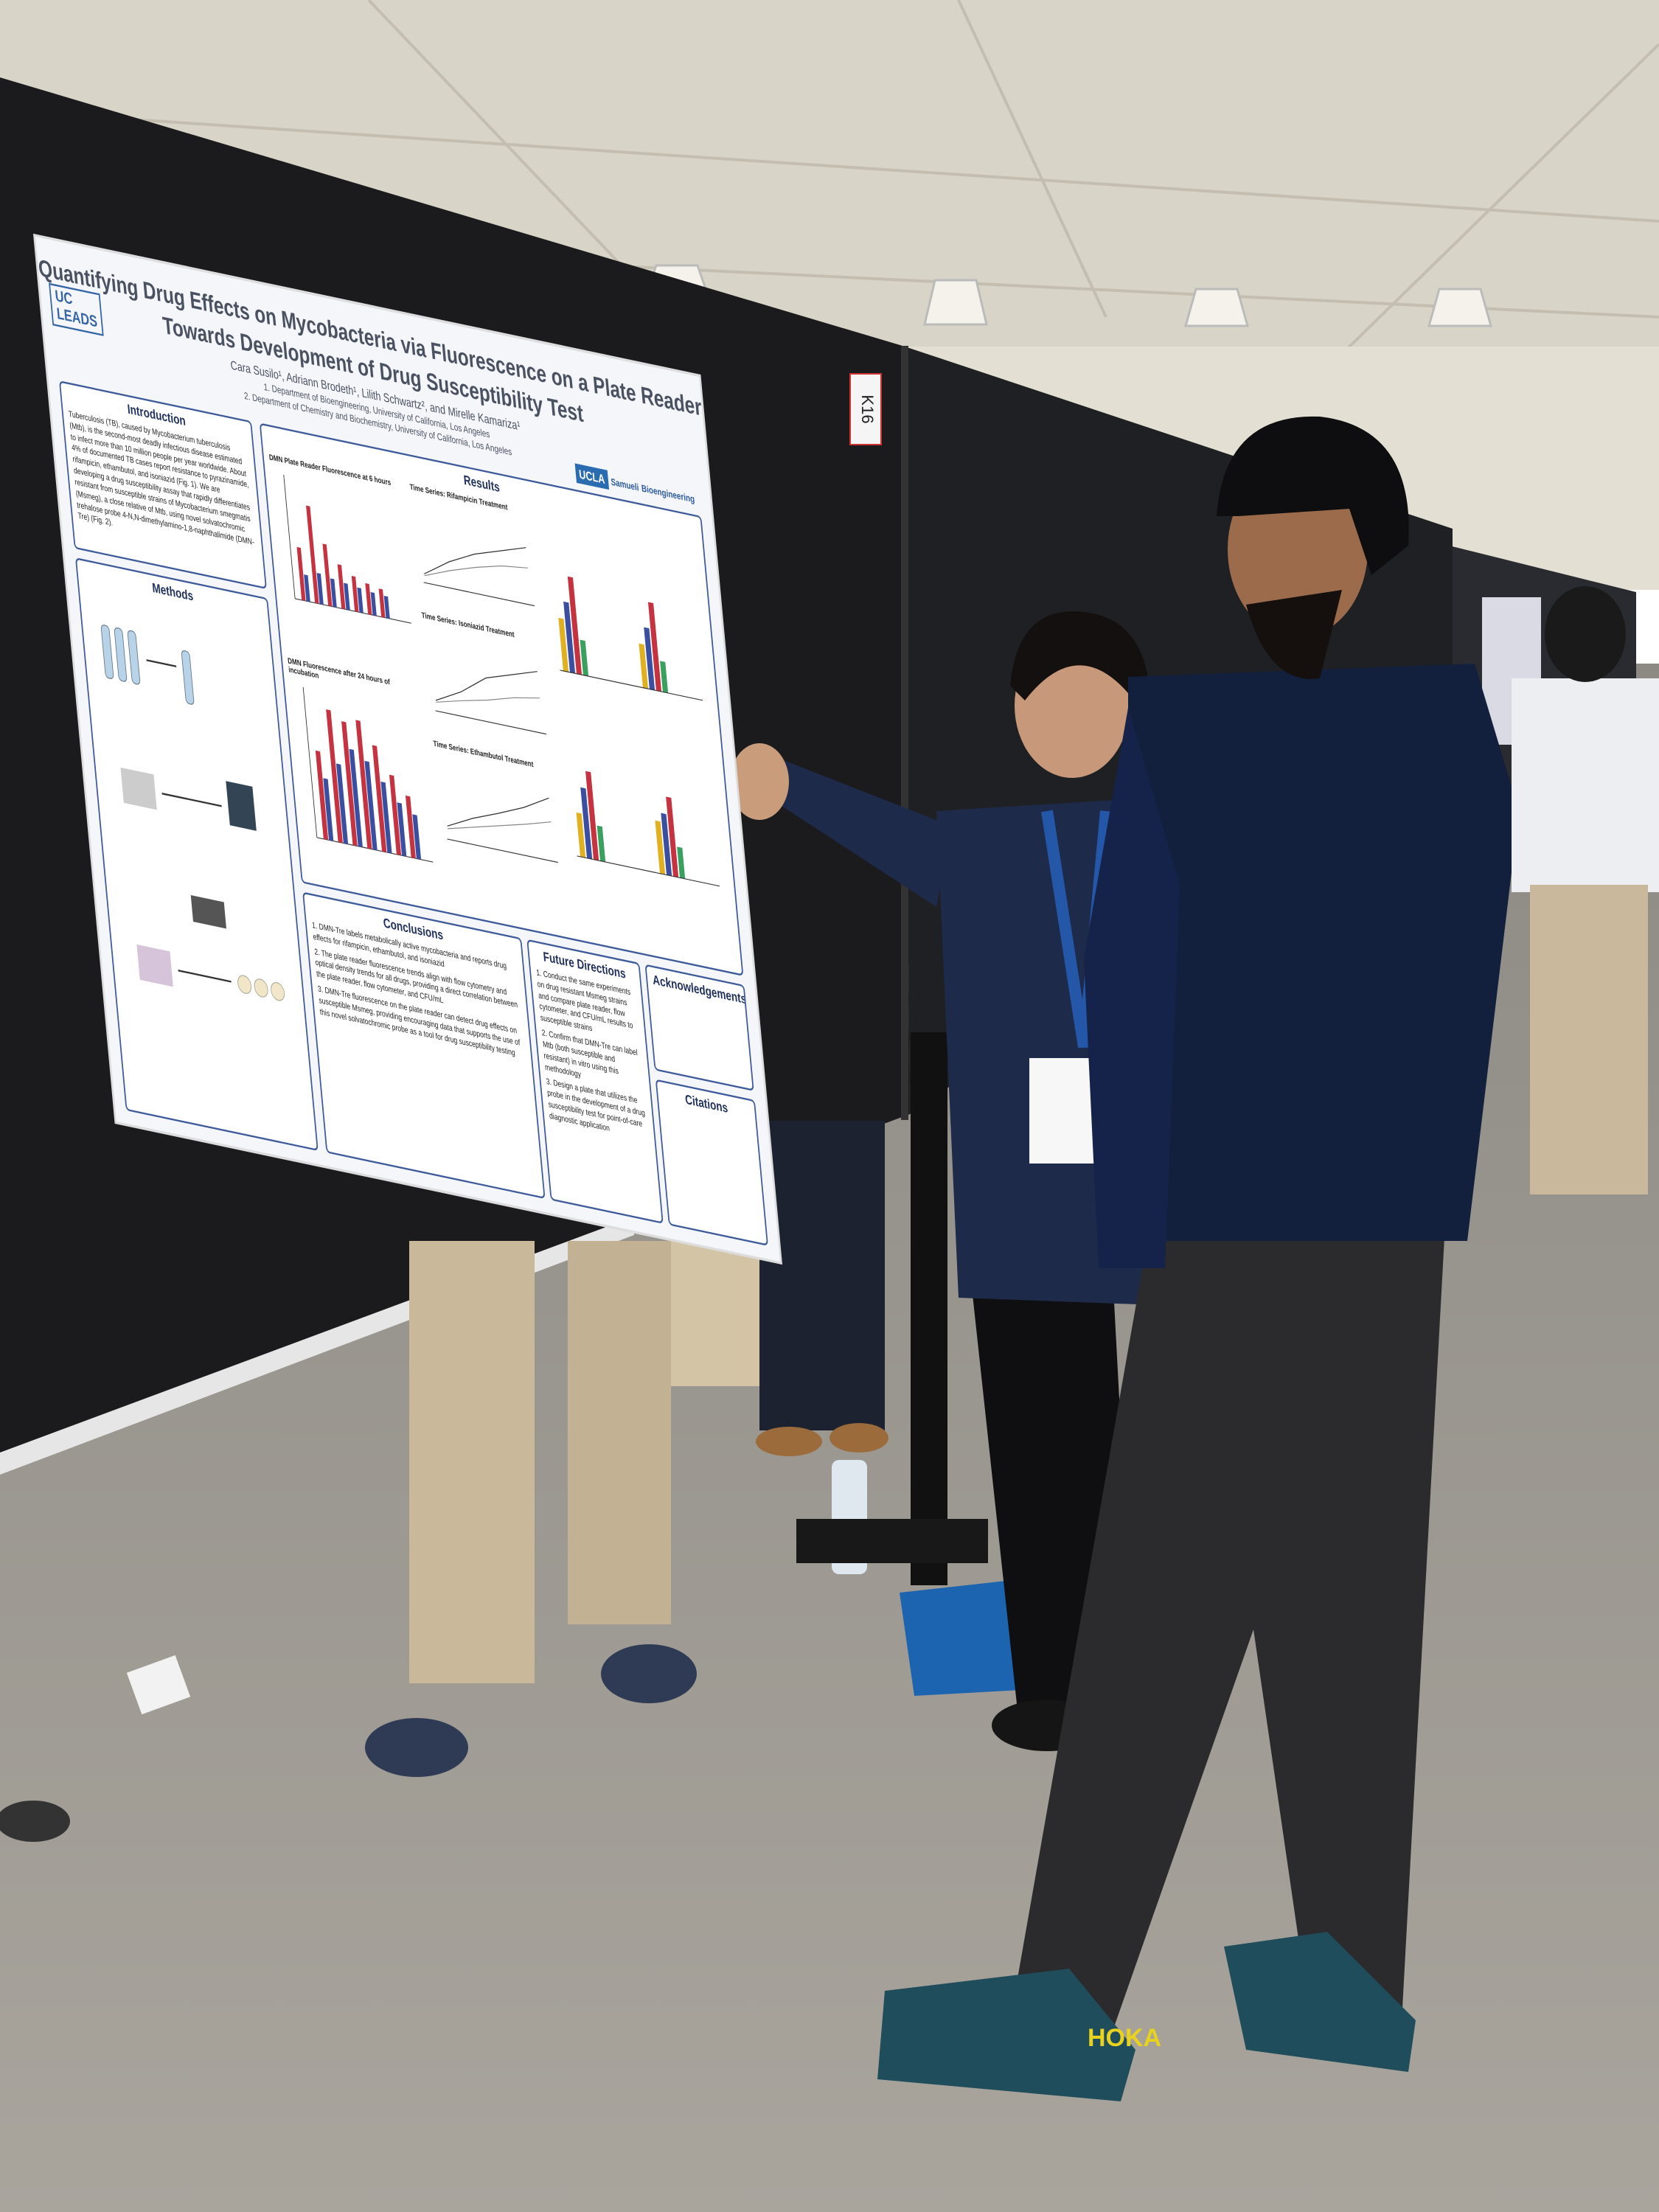 The width and height of the screenshot is (1659, 2212). Describe the element at coordinates (1124, 2038) in the screenshot. I see `shoe-brand: HOKA` at that location.